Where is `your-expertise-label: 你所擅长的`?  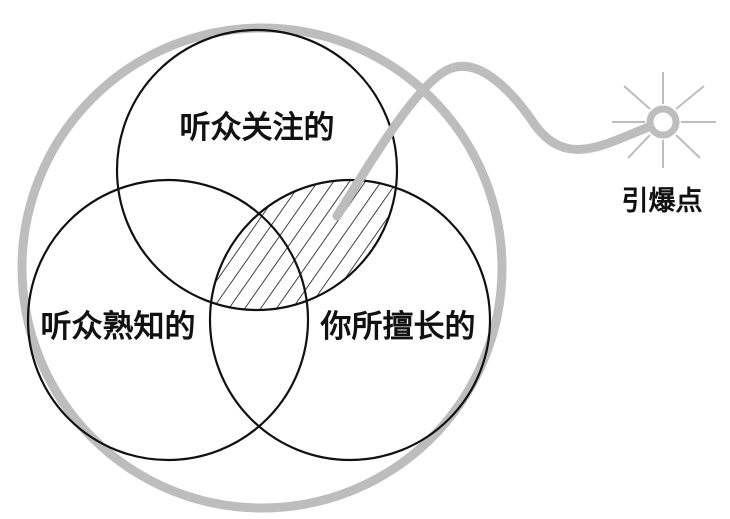
your-expertise-label: 你所擅长的 is located at coordinates (398, 327).